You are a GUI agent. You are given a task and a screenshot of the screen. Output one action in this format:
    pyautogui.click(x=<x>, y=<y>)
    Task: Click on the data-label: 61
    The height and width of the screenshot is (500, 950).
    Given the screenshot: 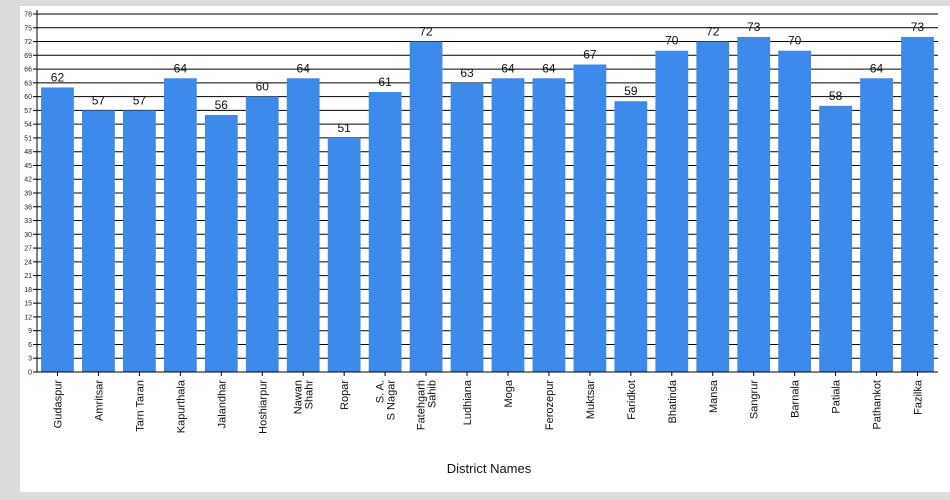 What is the action you would take?
    pyautogui.click(x=385, y=82)
    